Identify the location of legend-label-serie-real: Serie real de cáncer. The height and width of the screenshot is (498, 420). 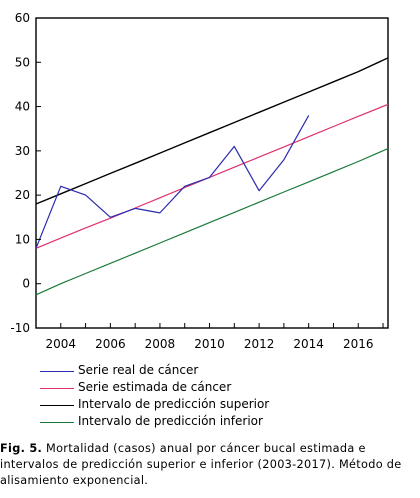
(138, 370).